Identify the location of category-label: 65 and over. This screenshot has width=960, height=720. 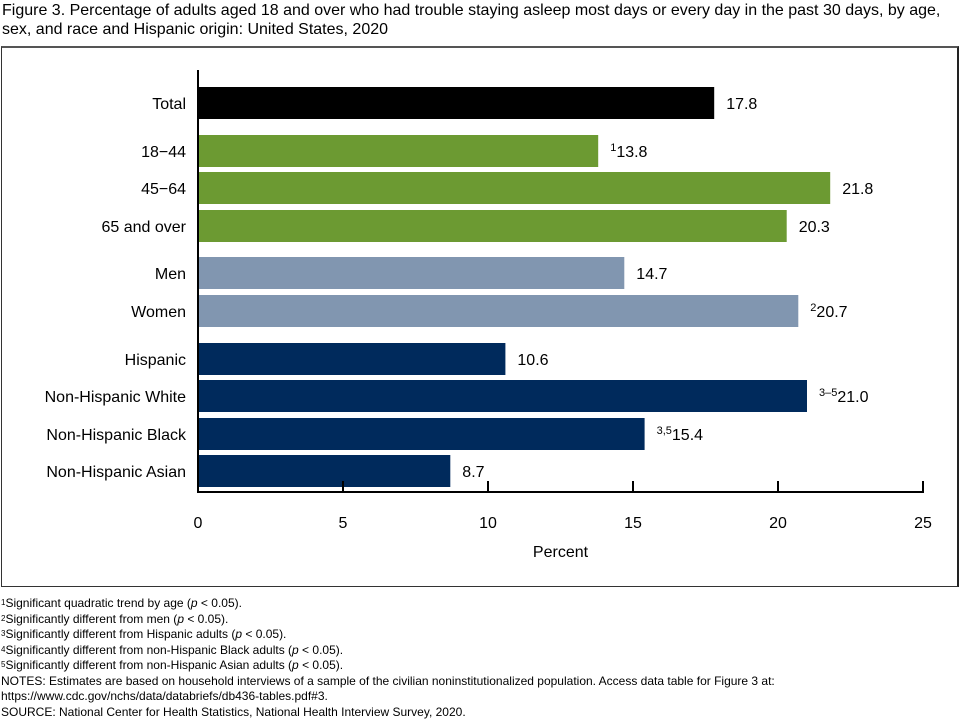
(143, 227).